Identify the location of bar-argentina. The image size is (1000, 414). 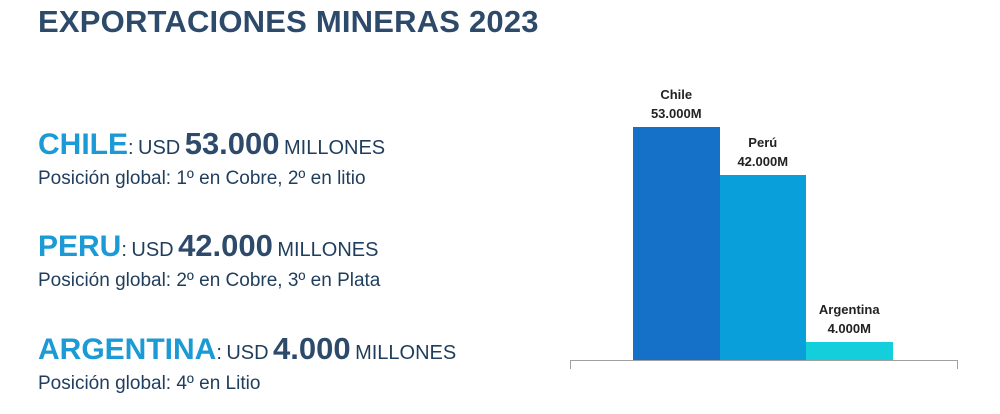
(849, 351).